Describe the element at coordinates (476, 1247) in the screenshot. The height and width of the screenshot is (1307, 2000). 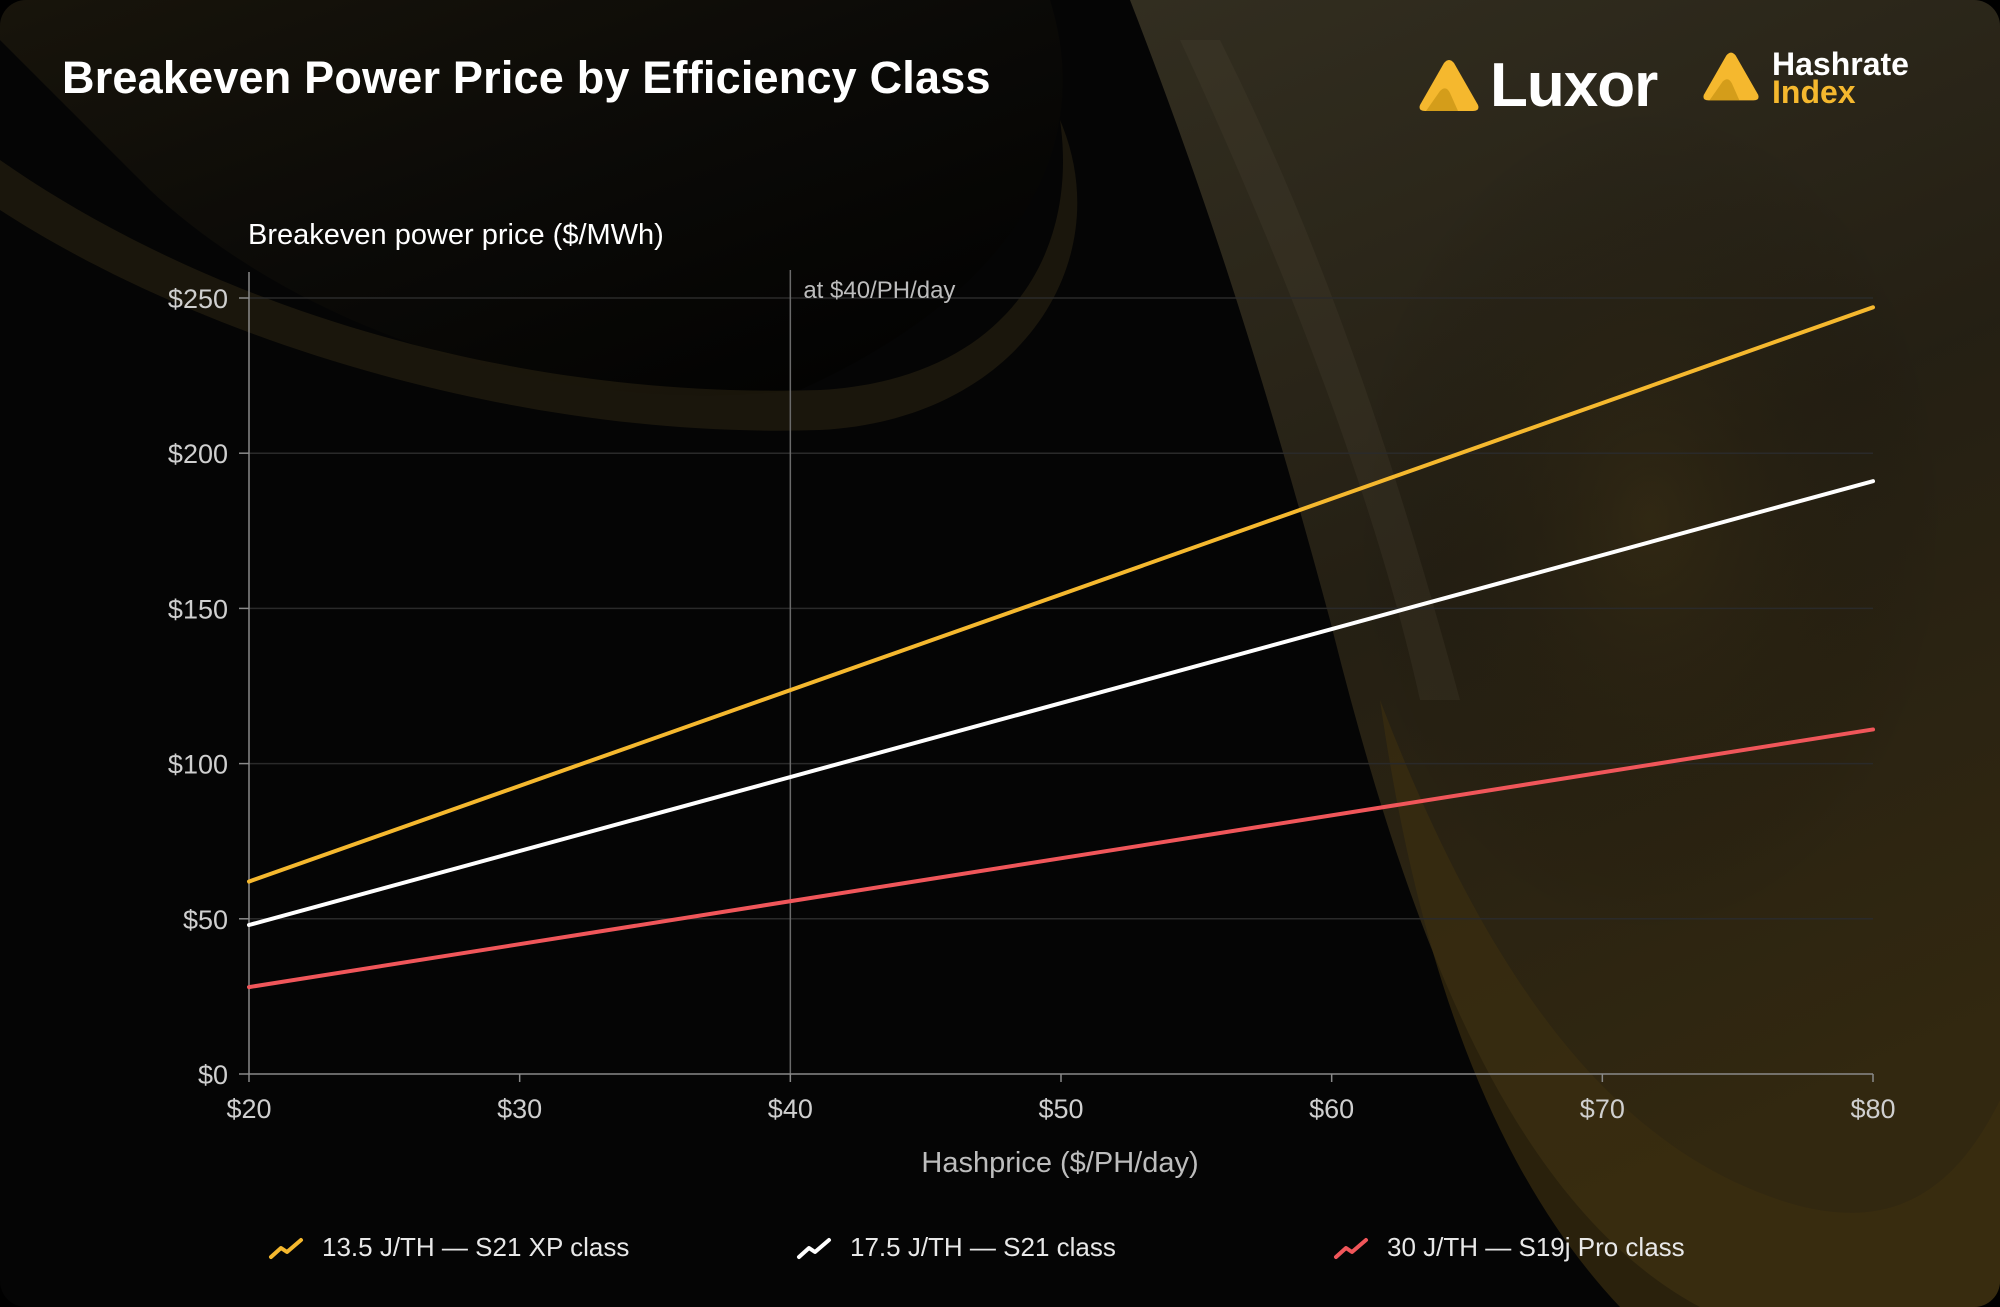
I see `legend-label: 13.5 J/TH — S21 XP class` at that location.